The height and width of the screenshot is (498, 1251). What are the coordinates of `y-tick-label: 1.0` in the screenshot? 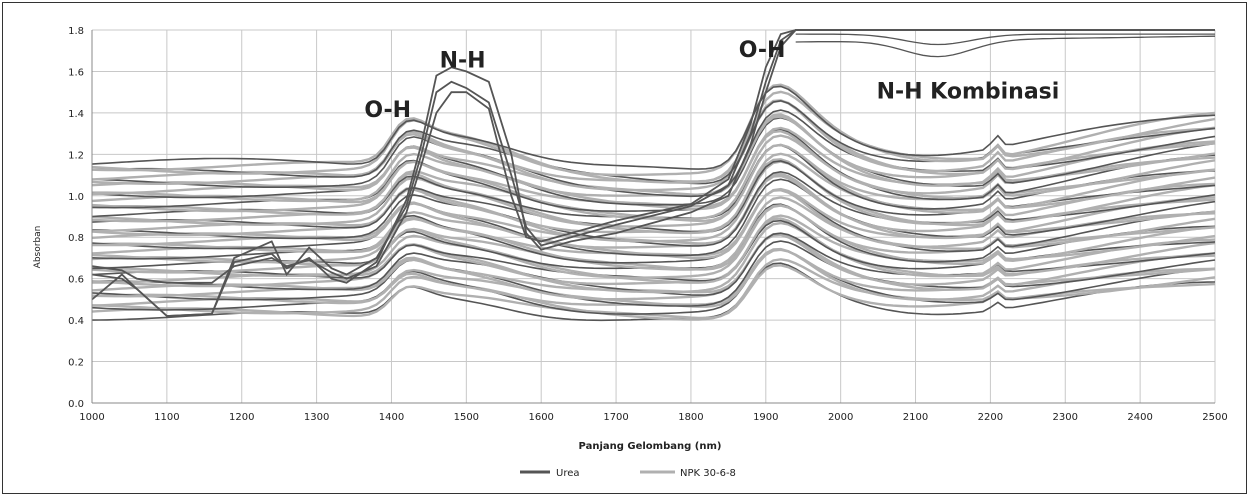 It's located at (76, 197).